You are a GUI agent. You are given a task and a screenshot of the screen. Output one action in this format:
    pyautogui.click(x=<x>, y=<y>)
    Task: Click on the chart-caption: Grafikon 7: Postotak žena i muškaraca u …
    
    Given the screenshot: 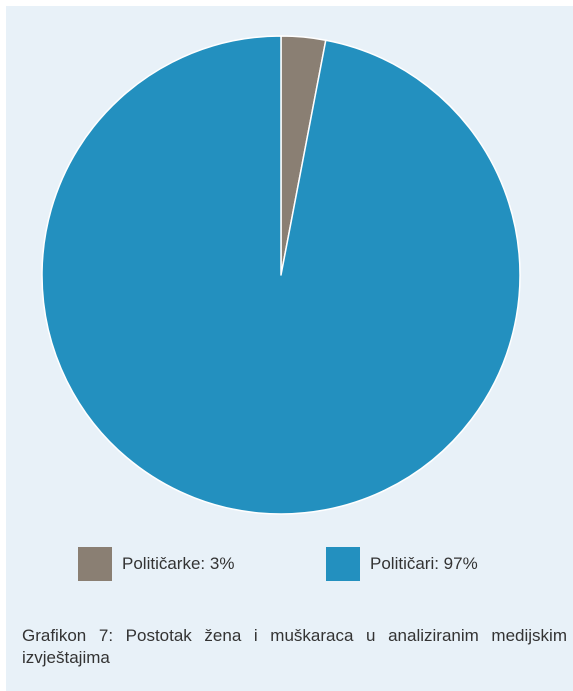 What is the action you would take?
    pyautogui.click(x=294, y=646)
    